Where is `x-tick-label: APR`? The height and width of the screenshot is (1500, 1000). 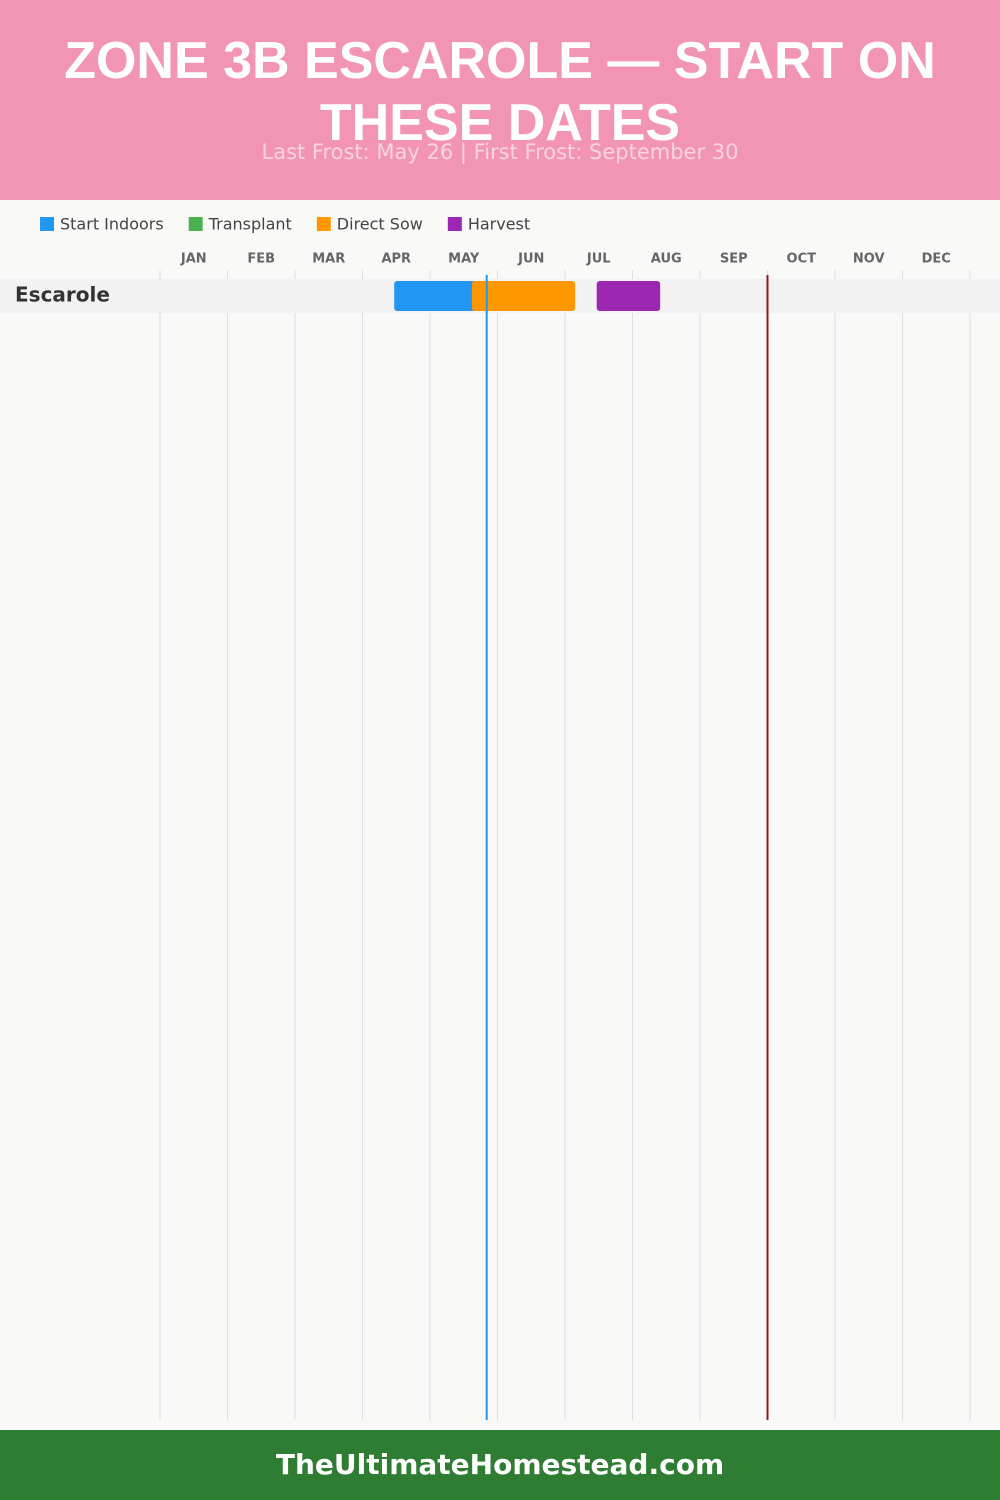
x-tick-label: APR is located at coordinates (396, 259).